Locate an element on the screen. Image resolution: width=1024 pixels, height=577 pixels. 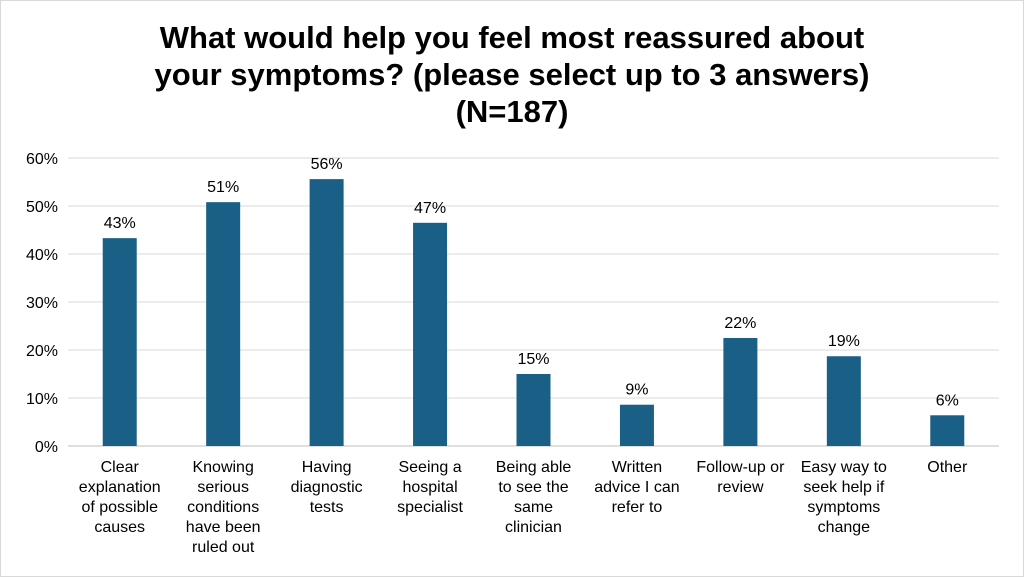
category-label: explanation is located at coordinates (120, 487).